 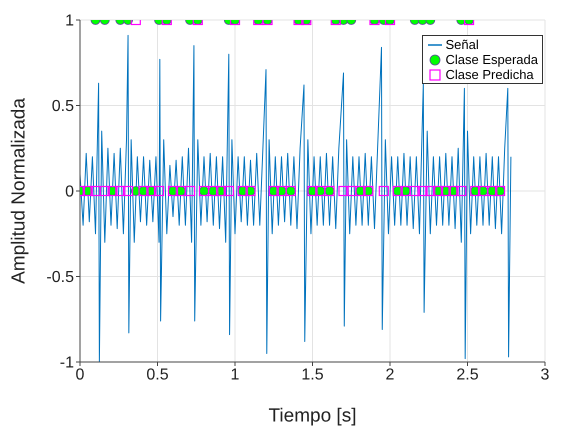 What do you see at coordinates (69, 21) in the screenshot?
I see `y-tick-label: 1` at bounding box center [69, 21].